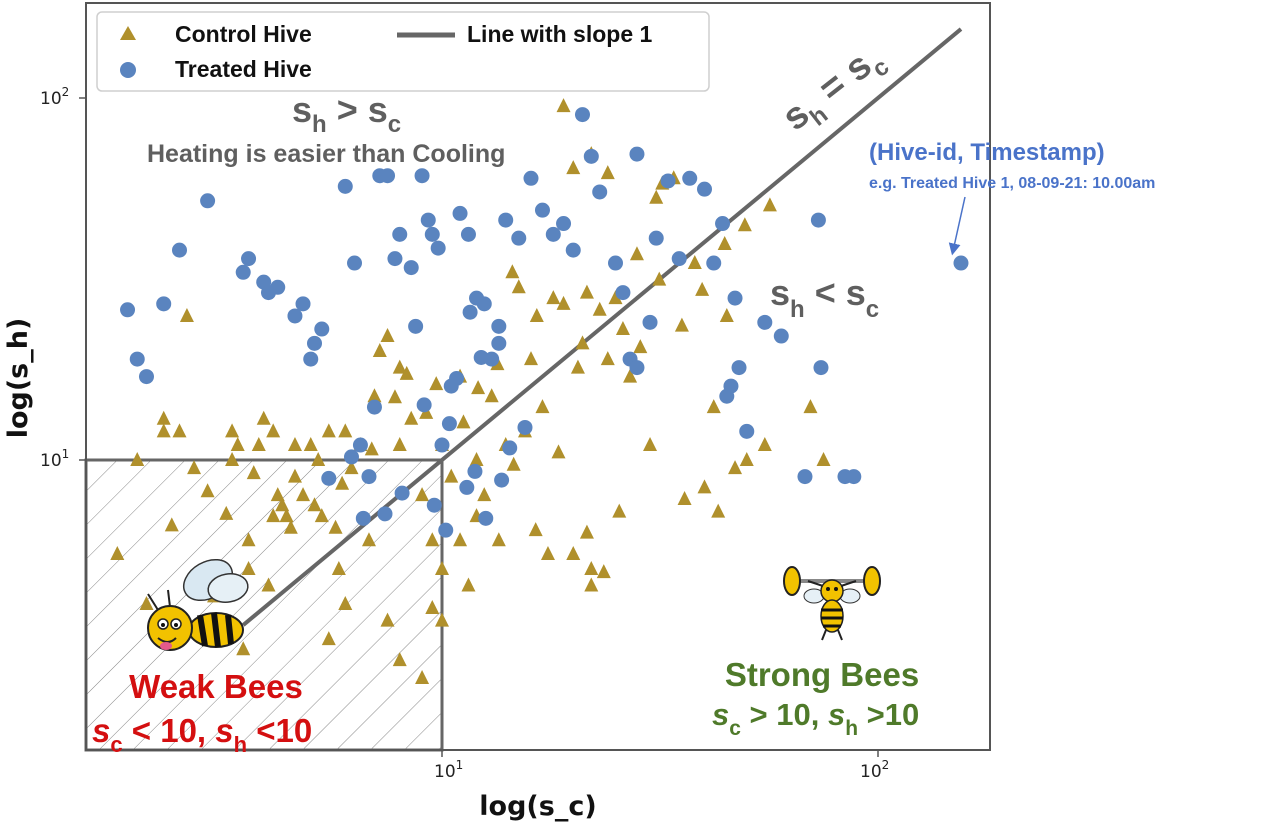 This screenshot has height=822, width=1265. What do you see at coordinates (822, 674) in the screenshot?
I see `strong-bees-title: Strong Bees` at bounding box center [822, 674].